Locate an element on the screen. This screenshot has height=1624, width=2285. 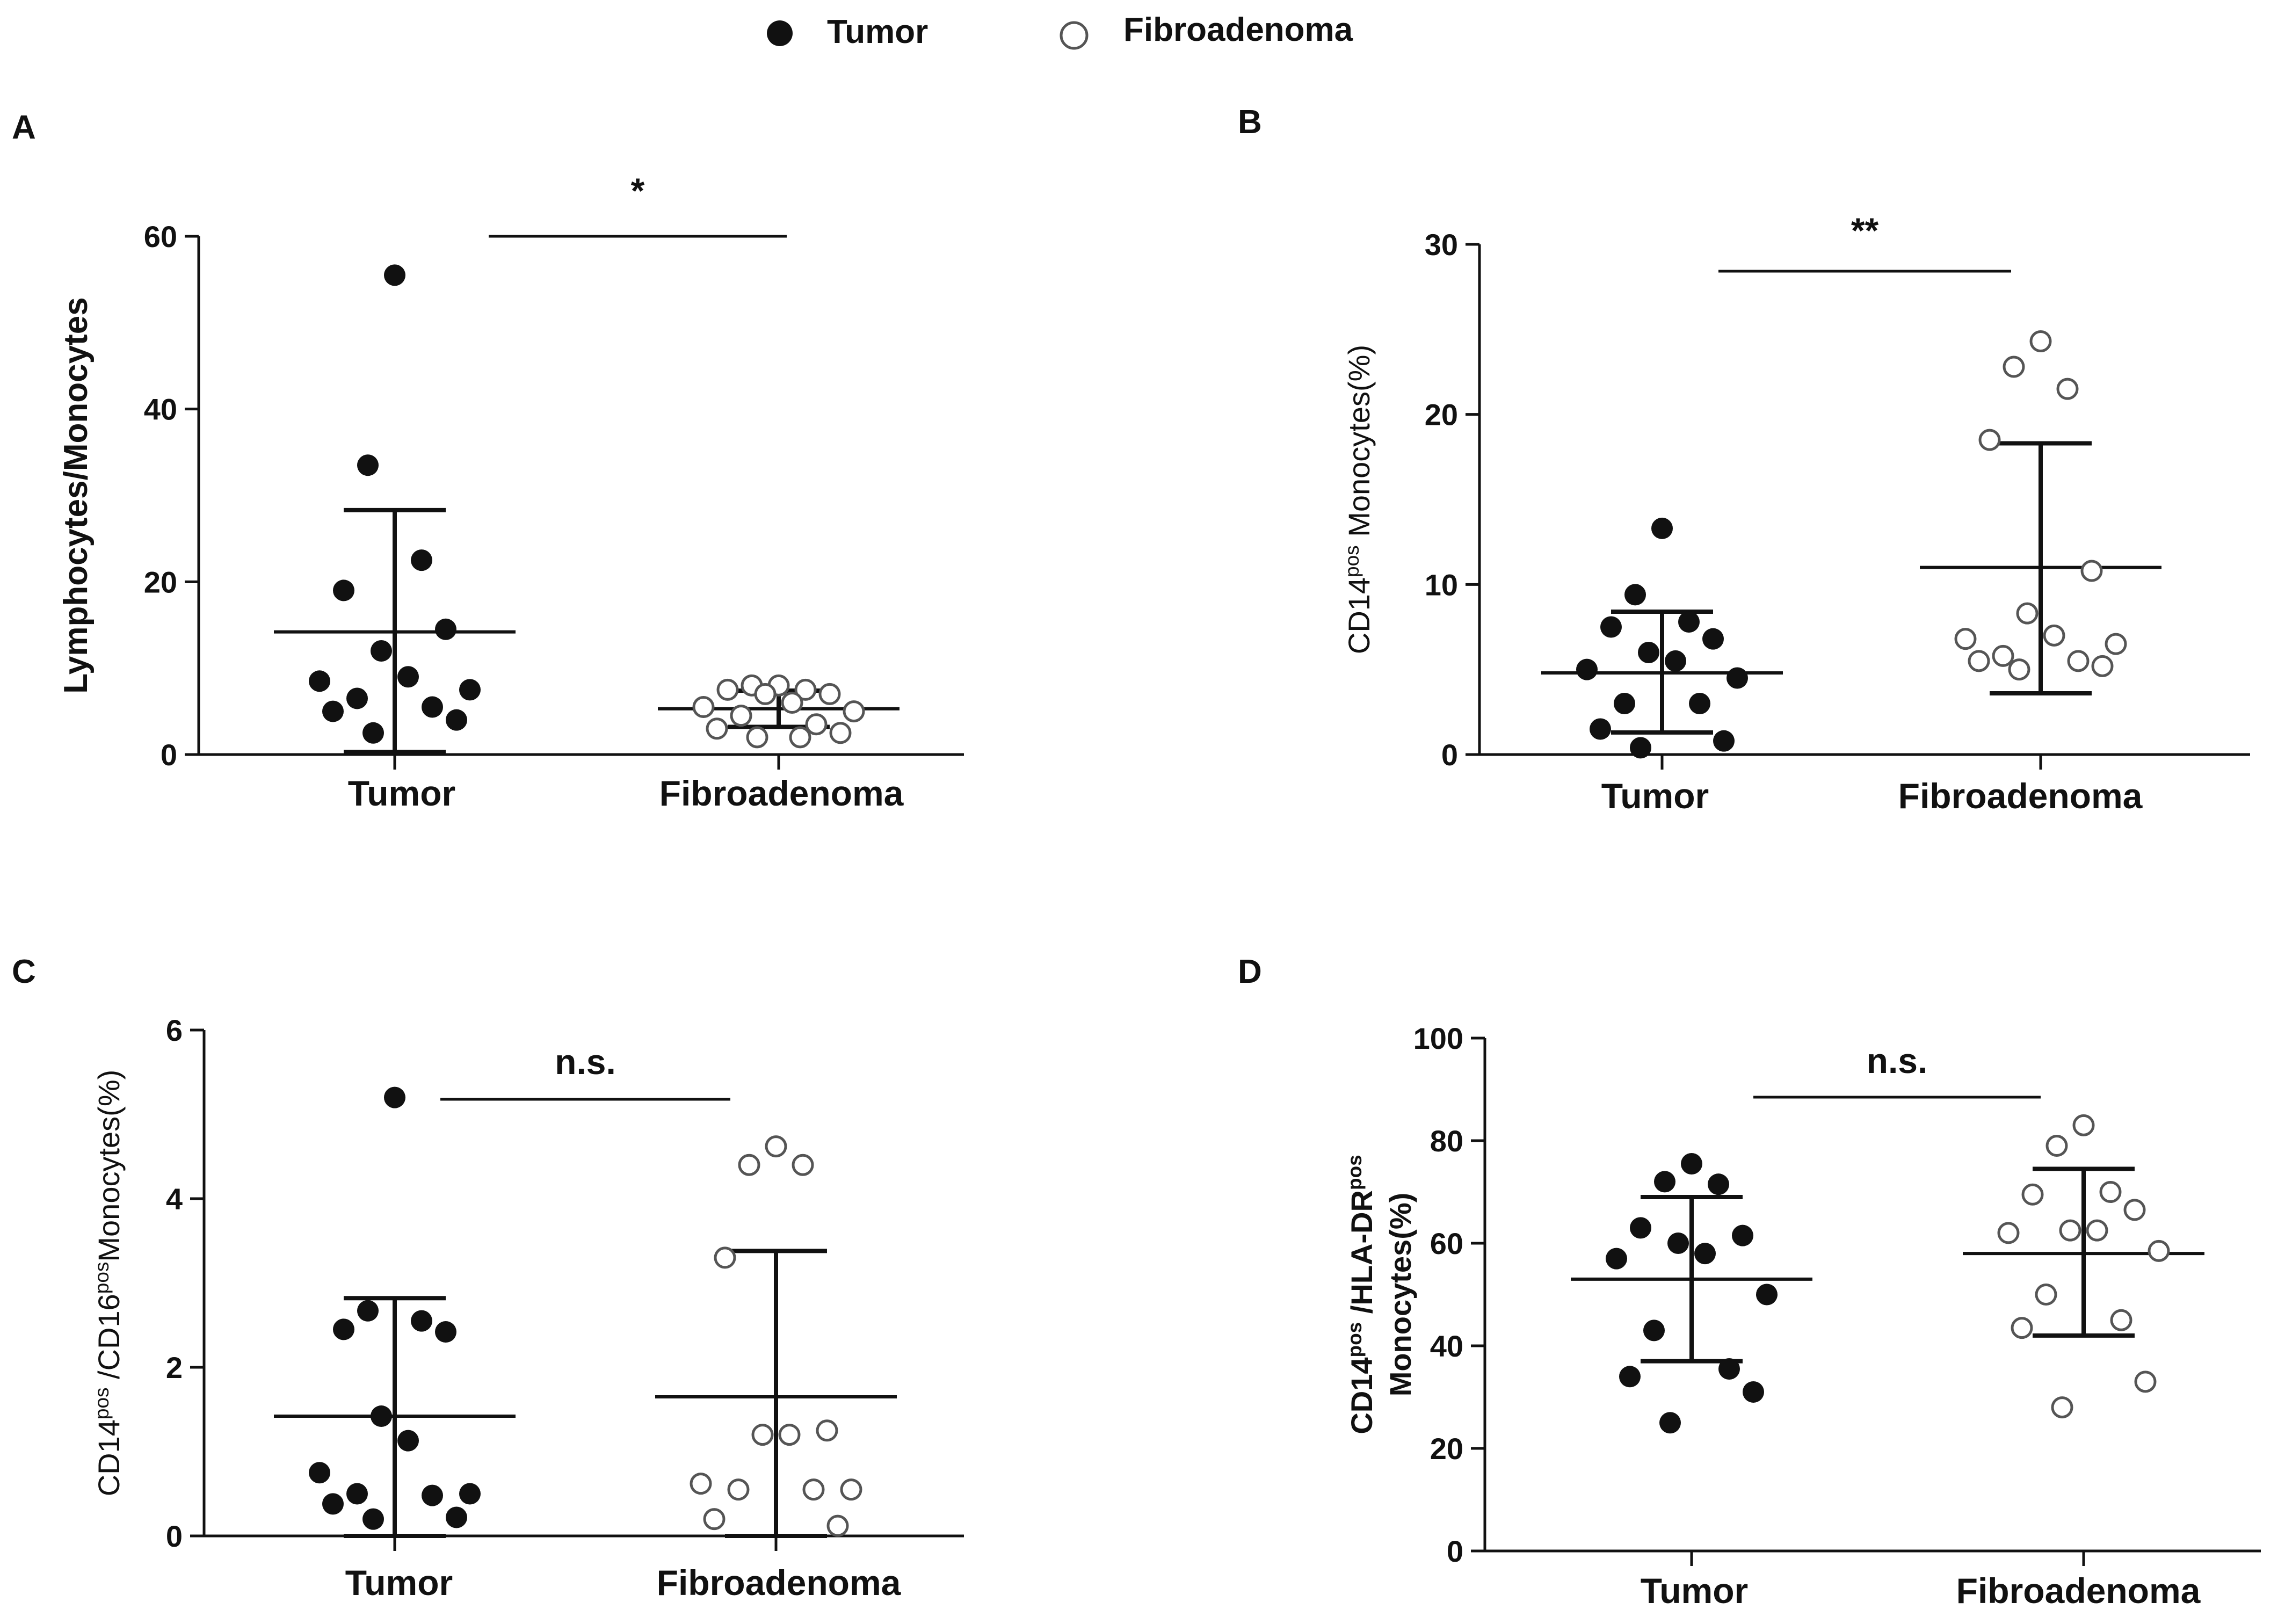
panel-c-significance-label: n.s. is located at coordinates (585, 1062).